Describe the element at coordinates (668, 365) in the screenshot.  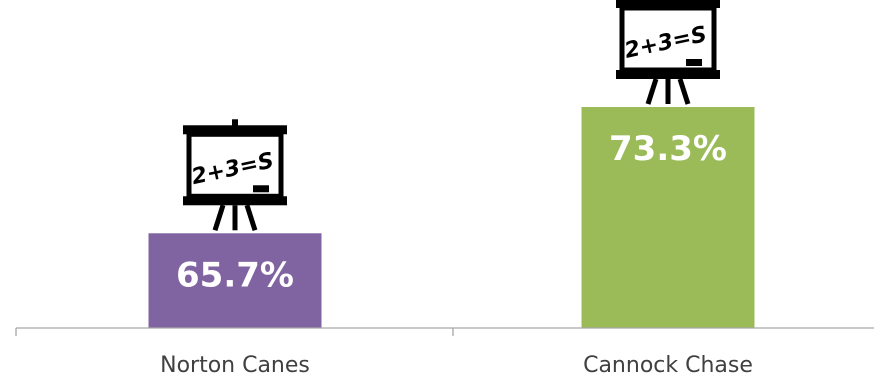
I see `category-label: Cannock Chase` at that location.